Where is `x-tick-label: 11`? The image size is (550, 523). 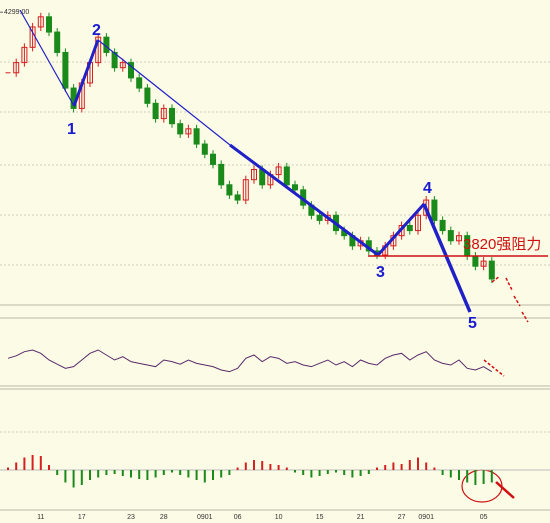 x-tick-label: 11 is located at coordinates (40, 517).